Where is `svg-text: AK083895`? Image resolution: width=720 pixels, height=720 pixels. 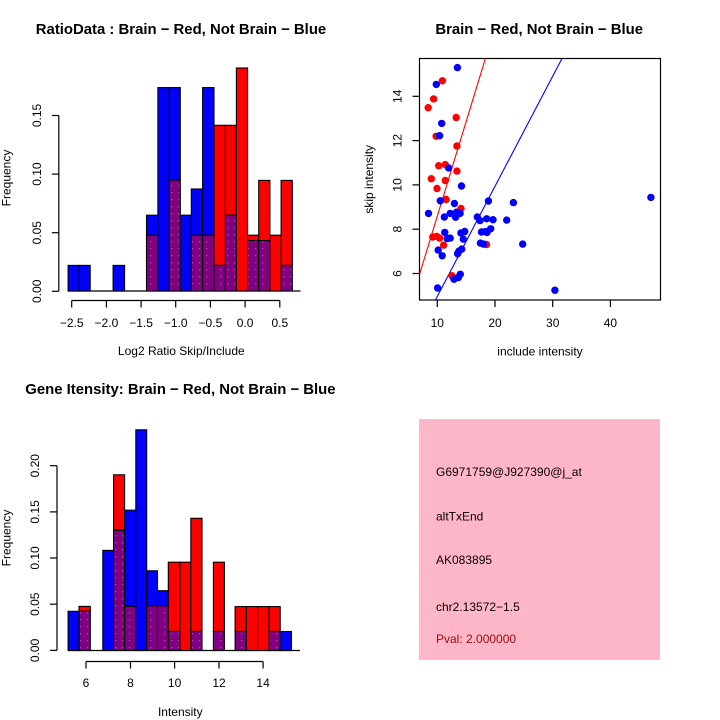 svg-text: AK083895 is located at coordinates (464, 560).